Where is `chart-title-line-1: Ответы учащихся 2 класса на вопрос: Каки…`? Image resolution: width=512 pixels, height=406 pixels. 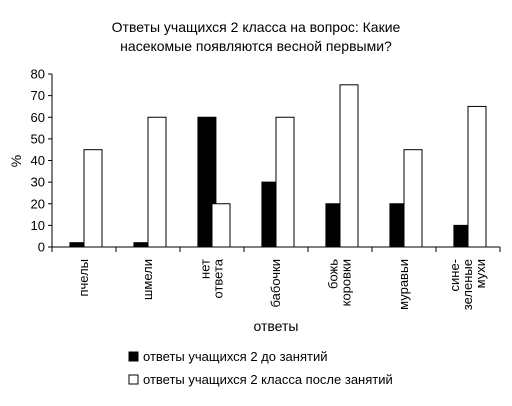 chart-title-line-1: Ответы учащихся 2 класса на вопрос: Каки… is located at coordinates (256, 27).